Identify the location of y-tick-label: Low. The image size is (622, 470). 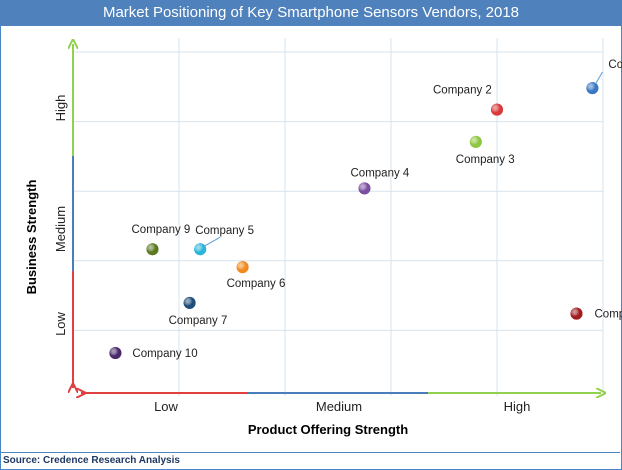
(60, 323).